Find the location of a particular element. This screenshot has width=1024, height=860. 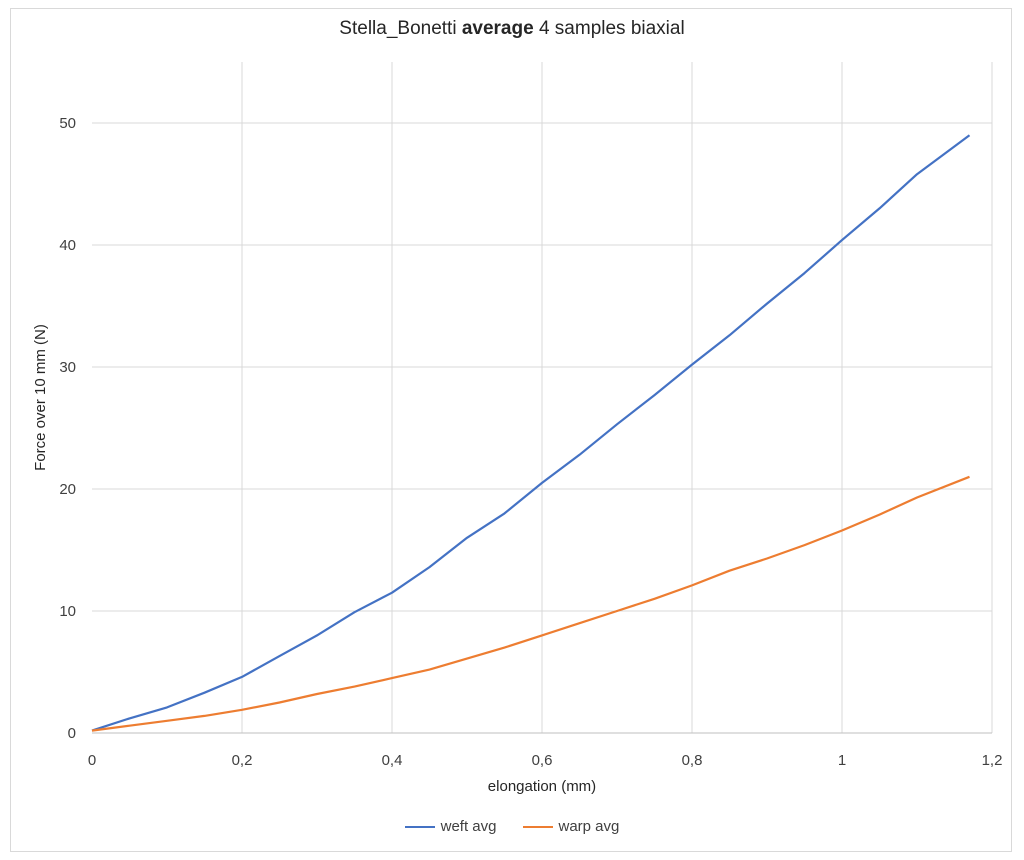

x-tick-label: 0,6 is located at coordinates (542, 760).